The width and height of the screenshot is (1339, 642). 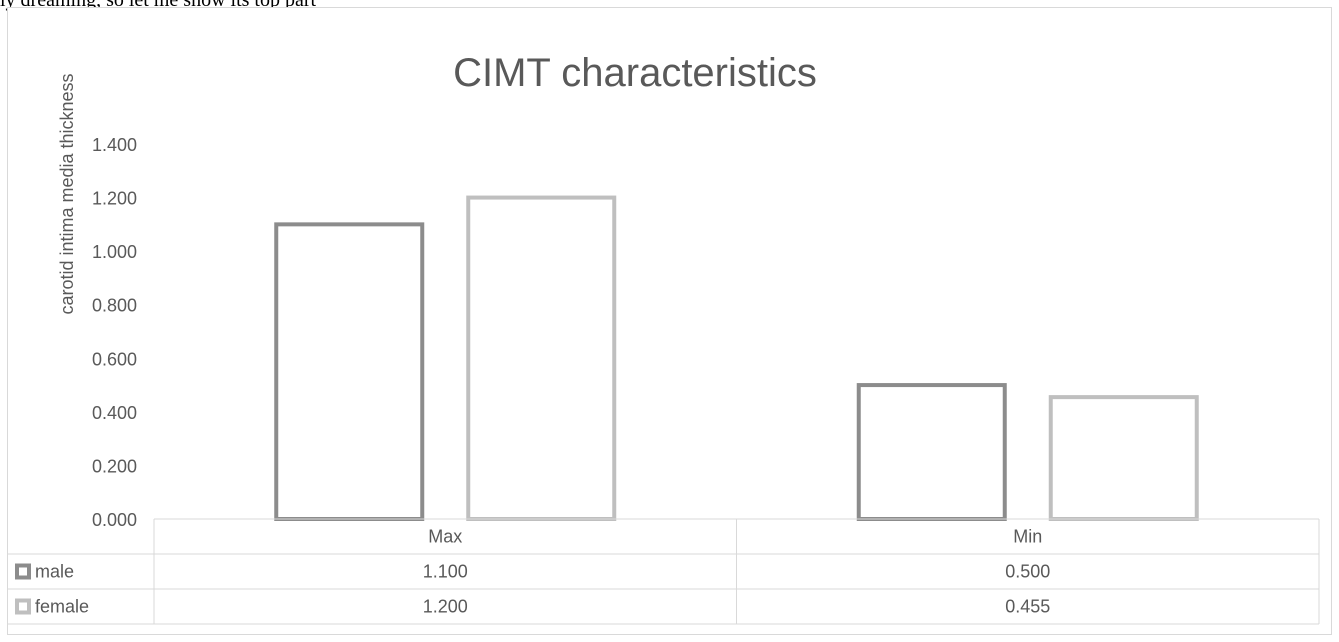 I want to click on legend-key-male, so click(x=23, y=571).